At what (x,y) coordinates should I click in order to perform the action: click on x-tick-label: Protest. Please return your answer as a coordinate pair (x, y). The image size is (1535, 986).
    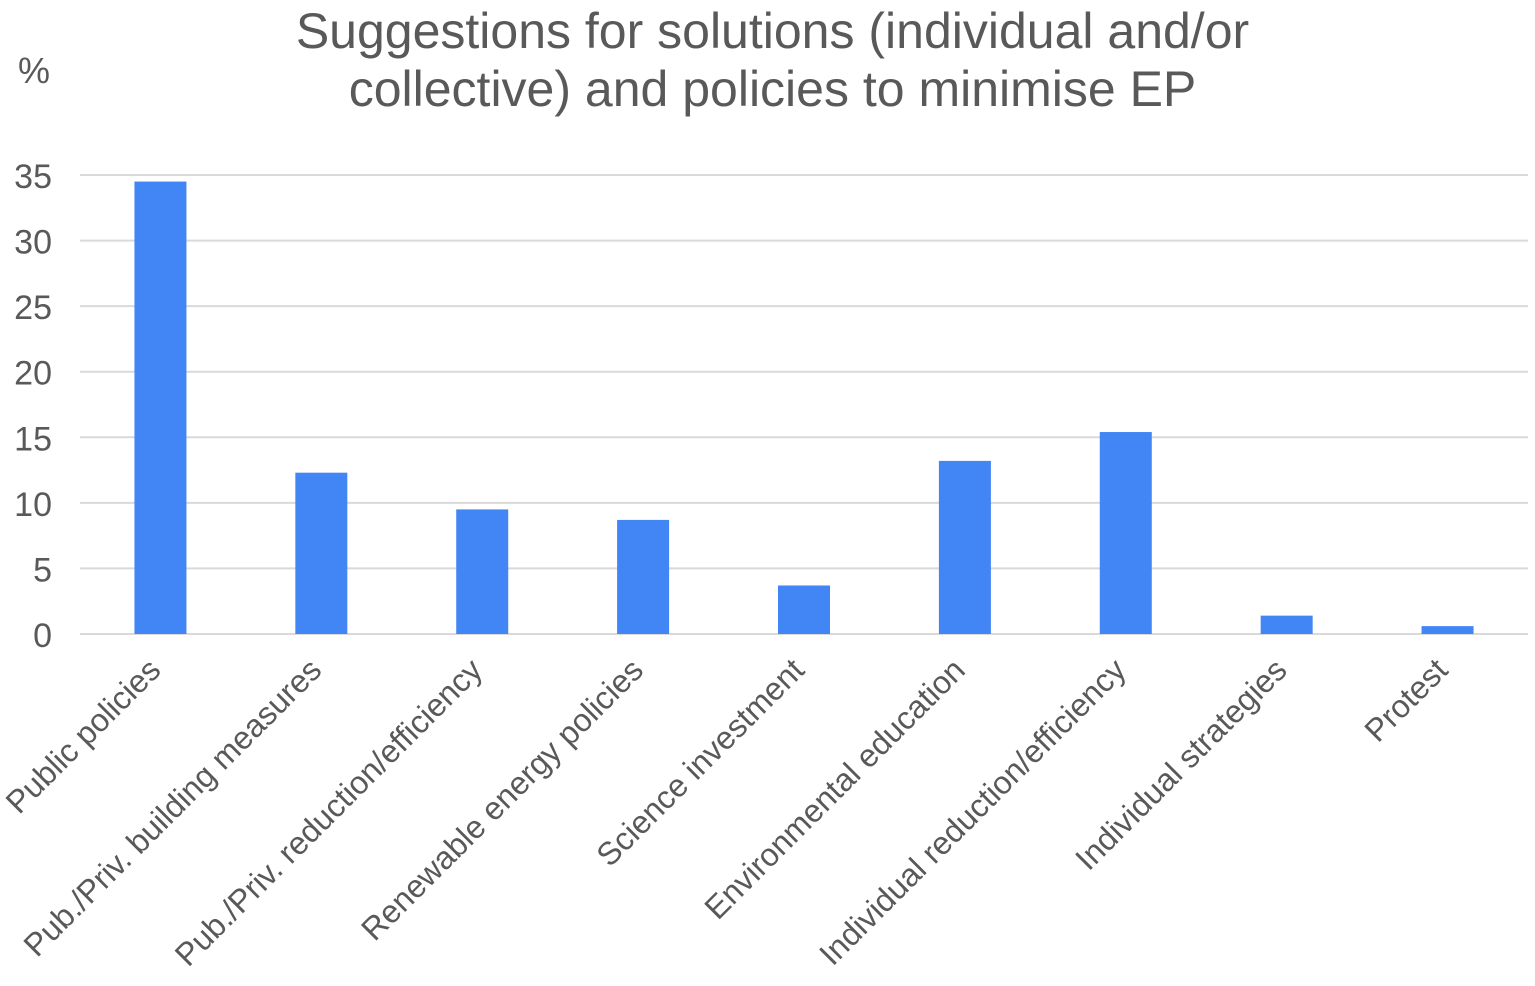
    Looking at the image, I should click on (1405, 699).